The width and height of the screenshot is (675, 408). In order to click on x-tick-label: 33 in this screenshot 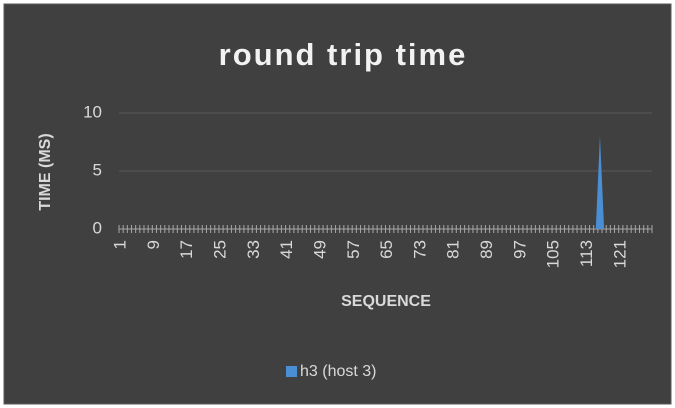, I will do `click(253, 249)`.